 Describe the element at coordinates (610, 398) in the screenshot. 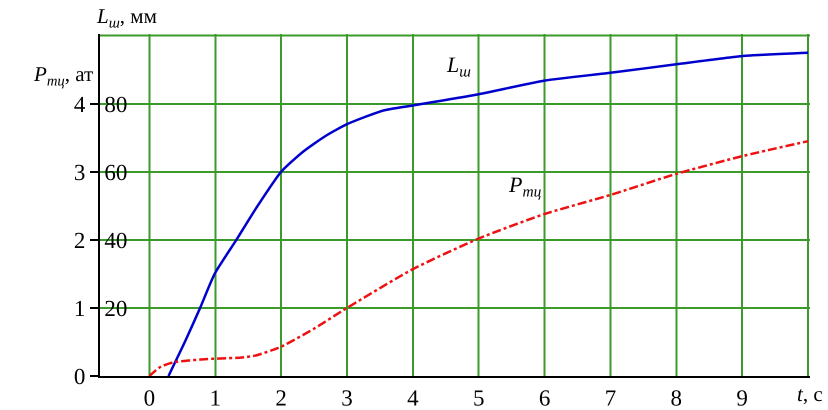

I see `x-tick-label: 7` at that location.